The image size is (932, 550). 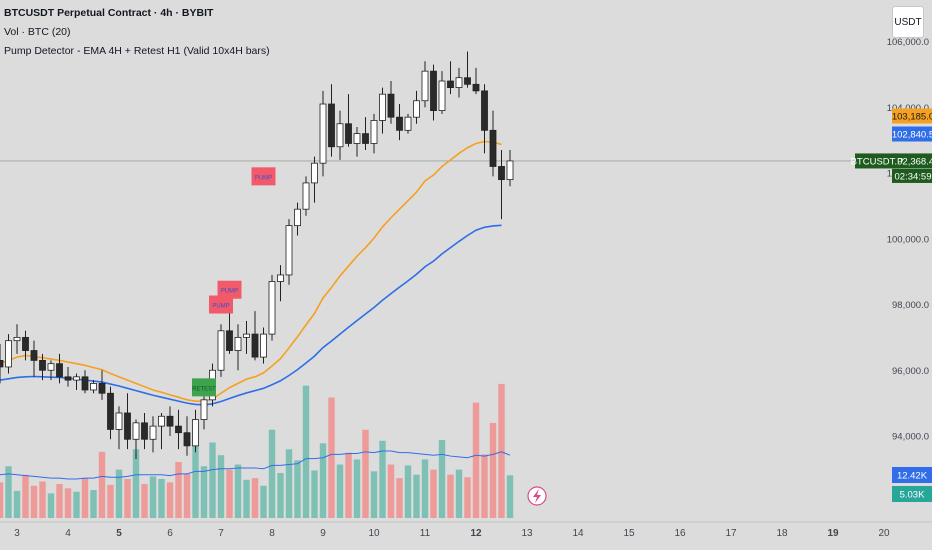 I want to click on ema-fast-badge: 103,185.0, so click(x=912, y=116).